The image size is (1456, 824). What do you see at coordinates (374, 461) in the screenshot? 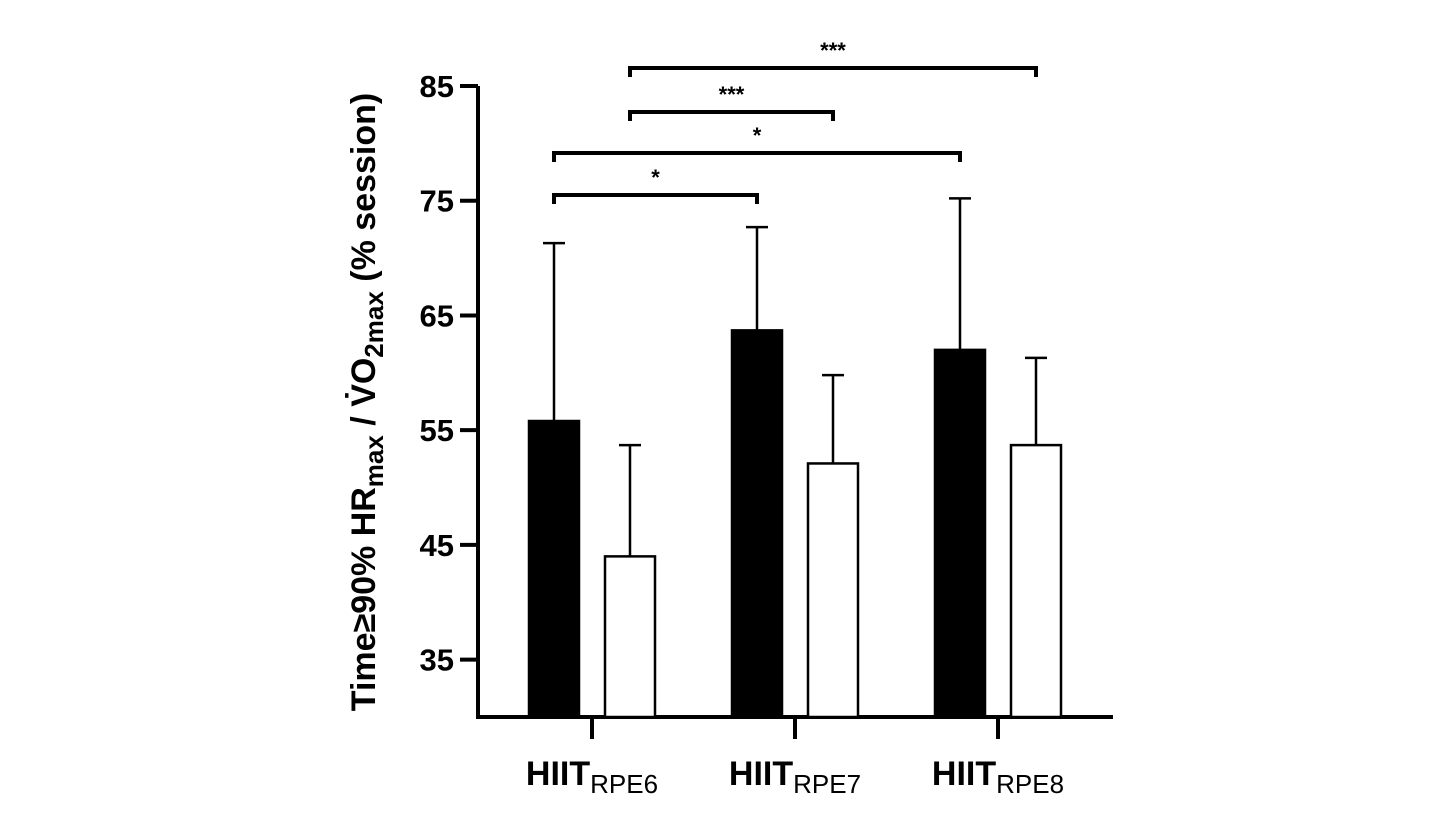
I see `y-label-subscript: max` at bounding box center [374, 461].